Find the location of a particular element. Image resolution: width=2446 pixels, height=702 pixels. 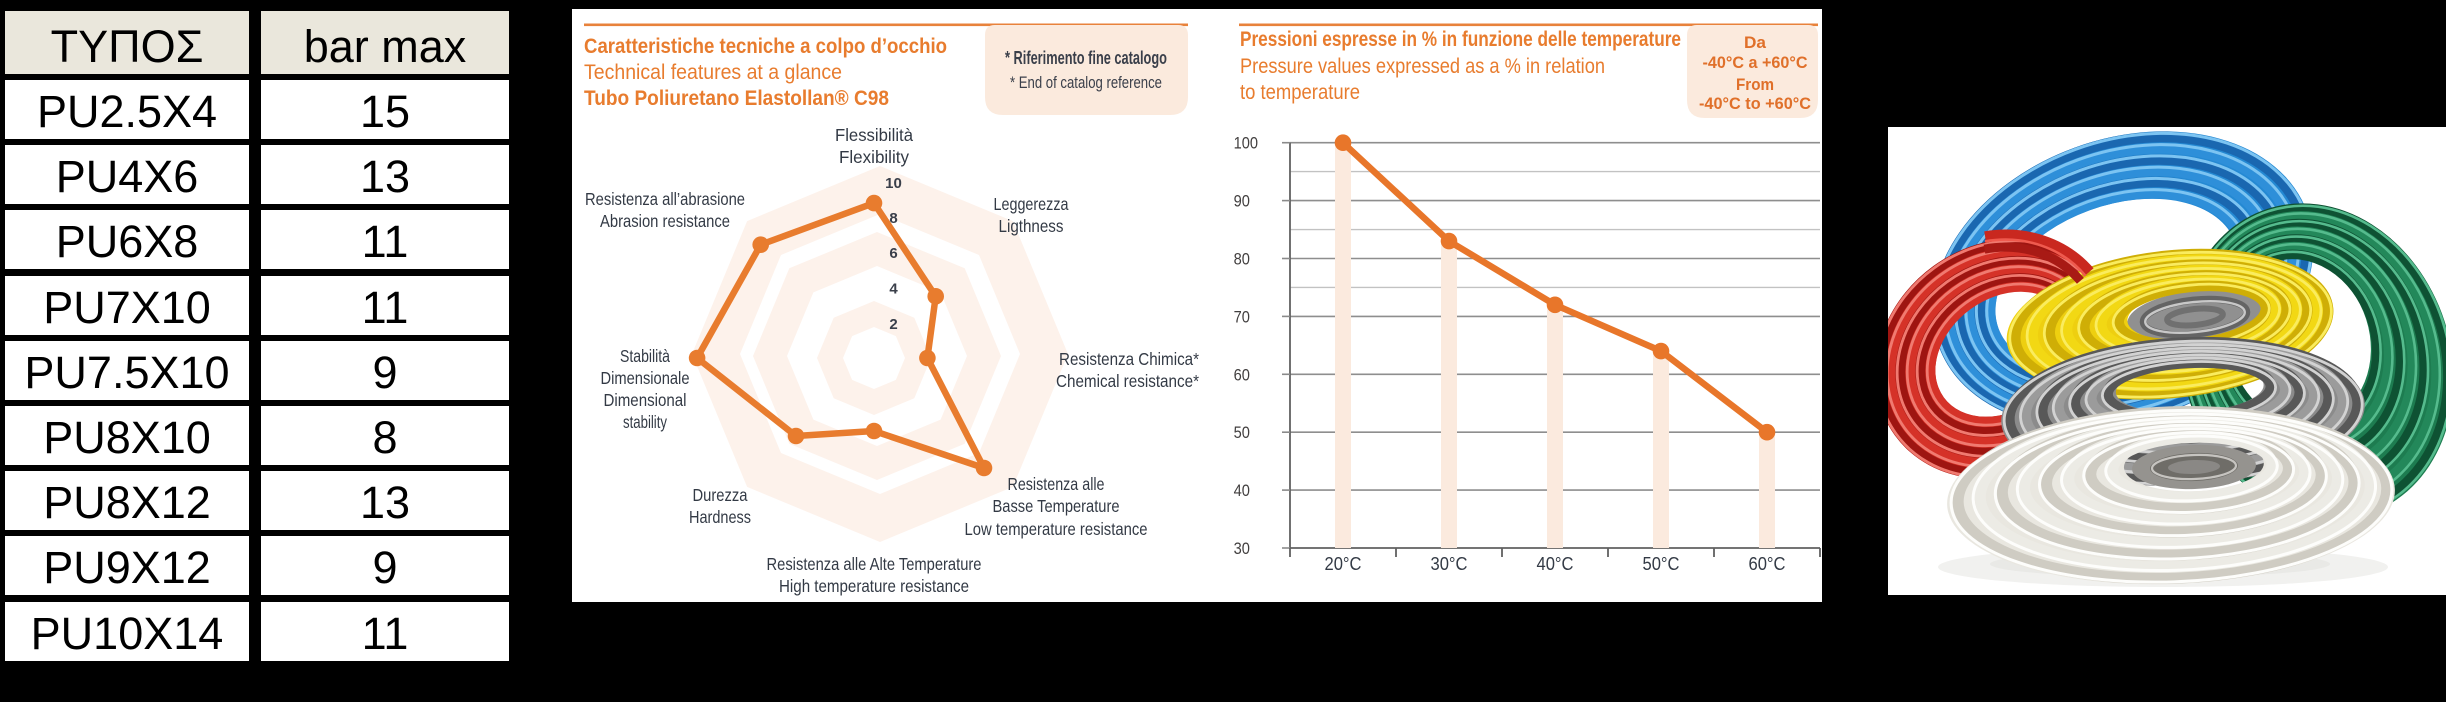

svg-text: 4 is located at coordinates (893, 289).